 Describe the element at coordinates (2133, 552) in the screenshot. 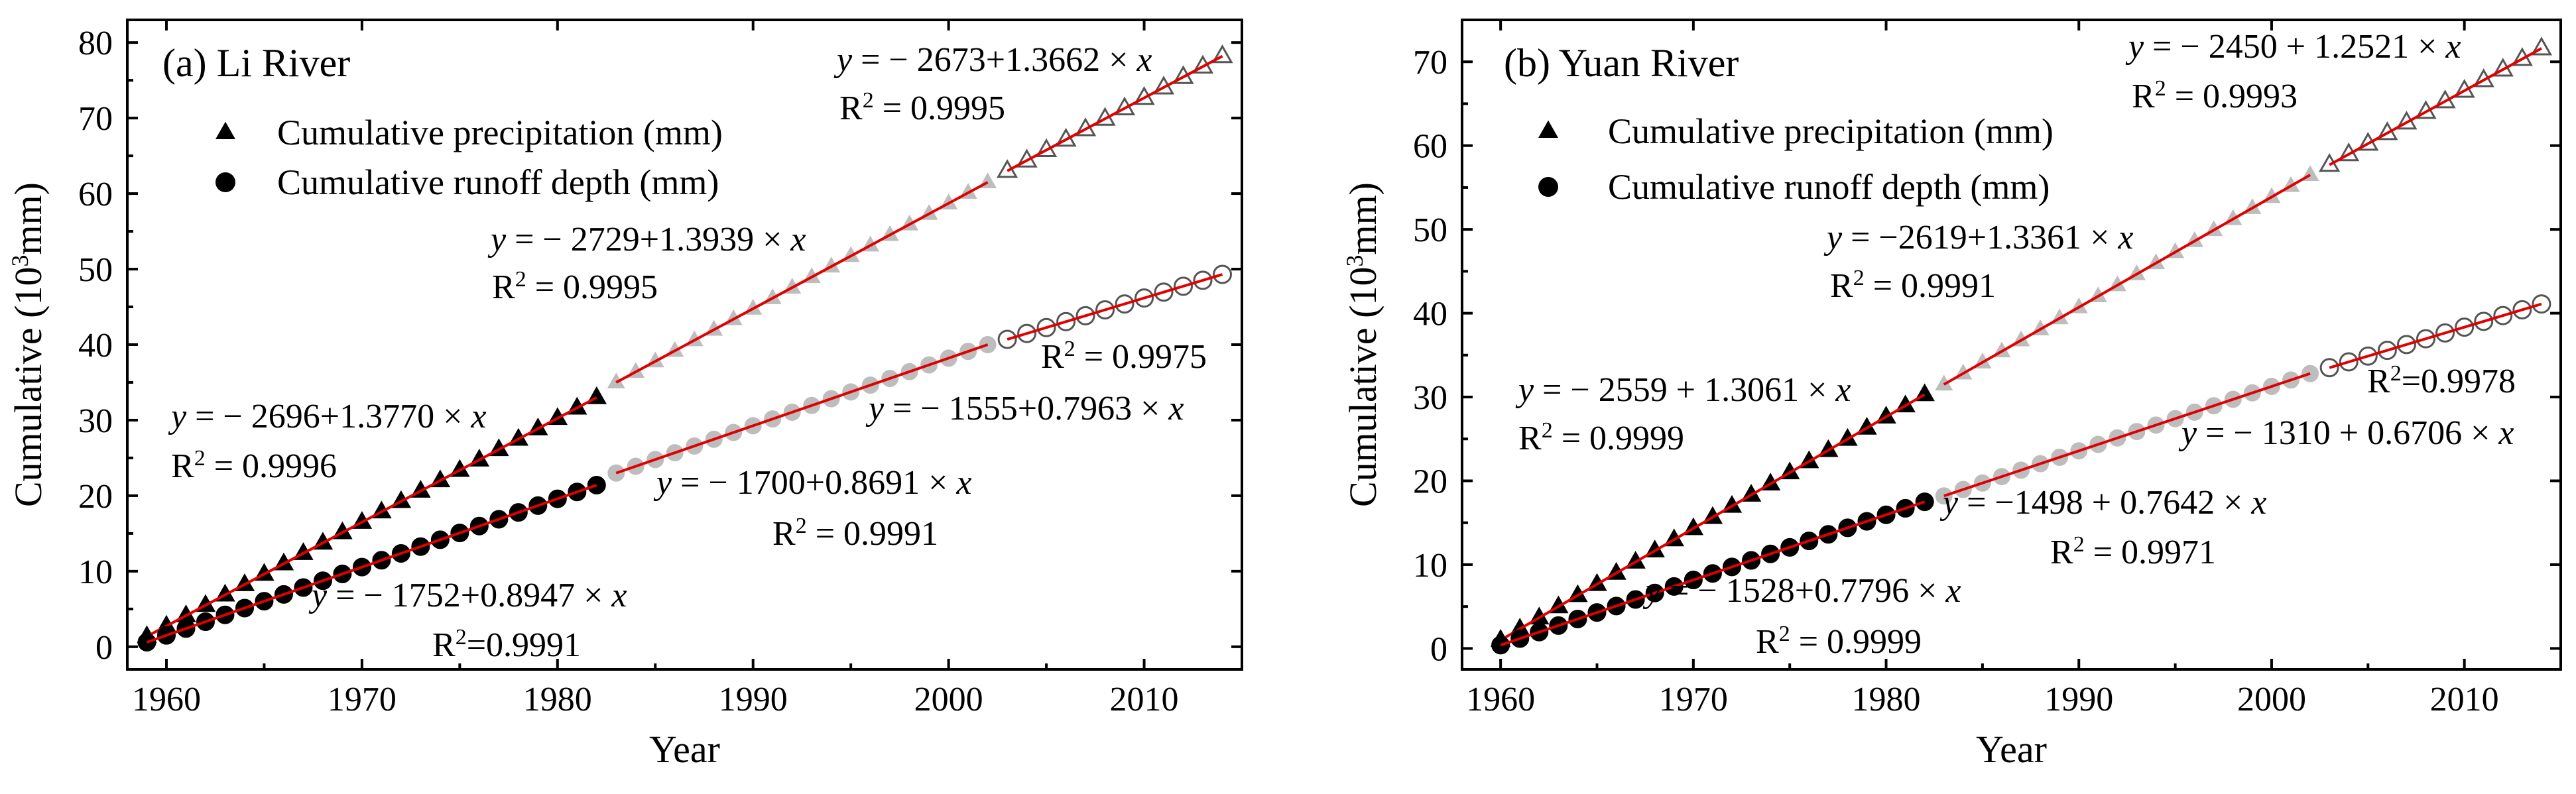

I see `fit-r2: R2 = 0.9971` at that location.